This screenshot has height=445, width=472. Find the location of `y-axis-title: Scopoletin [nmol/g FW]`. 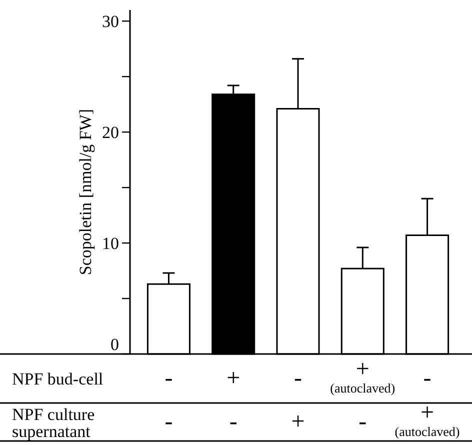

y-axis-title: Scopoletin [nmol/g FW] is located at coordinates (85, 192).